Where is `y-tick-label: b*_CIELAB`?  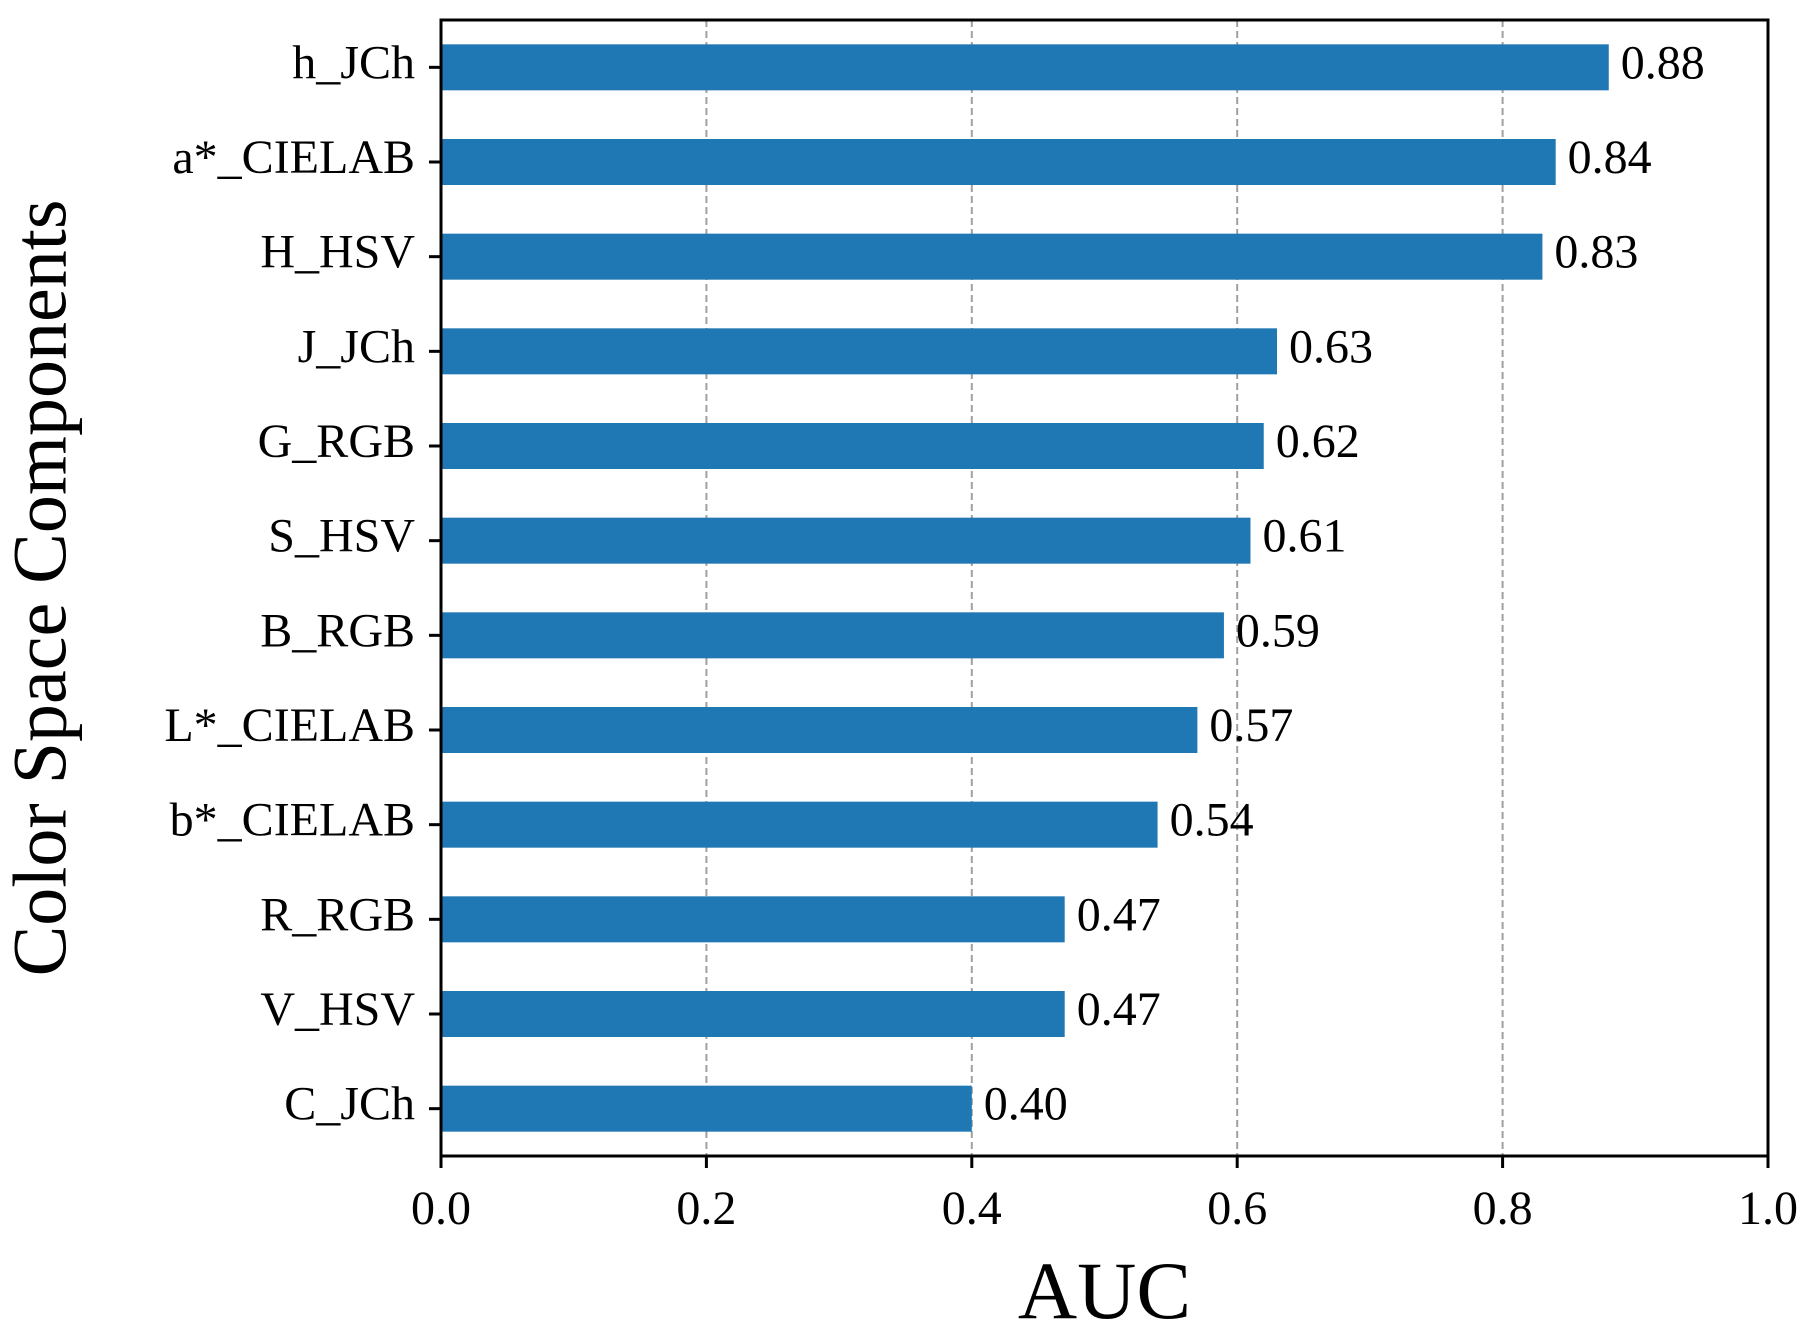
y-tick-label: b*_CIELAB is located at coordinates (292, 820).